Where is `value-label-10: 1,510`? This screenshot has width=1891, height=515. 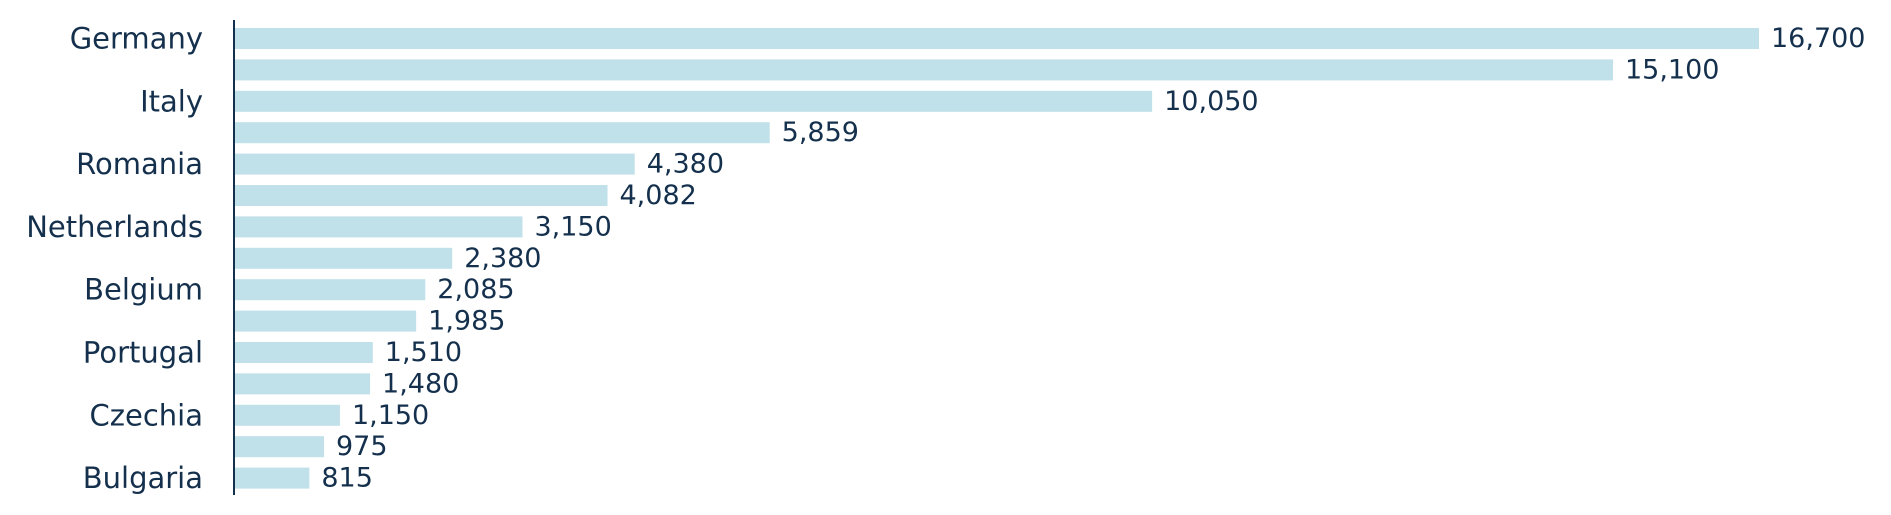
value-label-10: 1,510 is located at coordinates (423, 352).